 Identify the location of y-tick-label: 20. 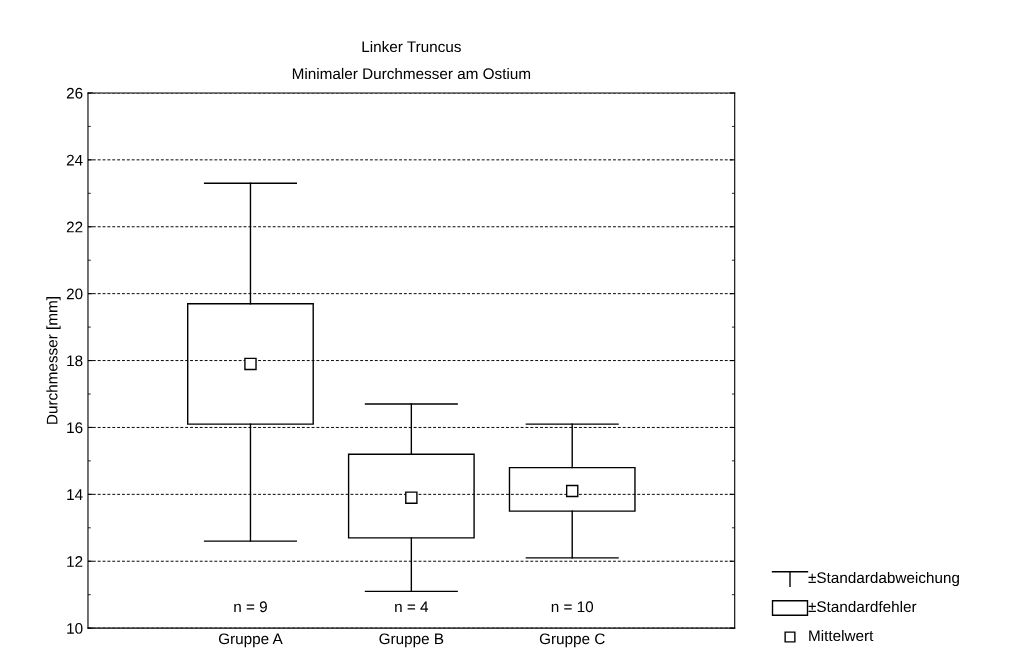
(74, 294).